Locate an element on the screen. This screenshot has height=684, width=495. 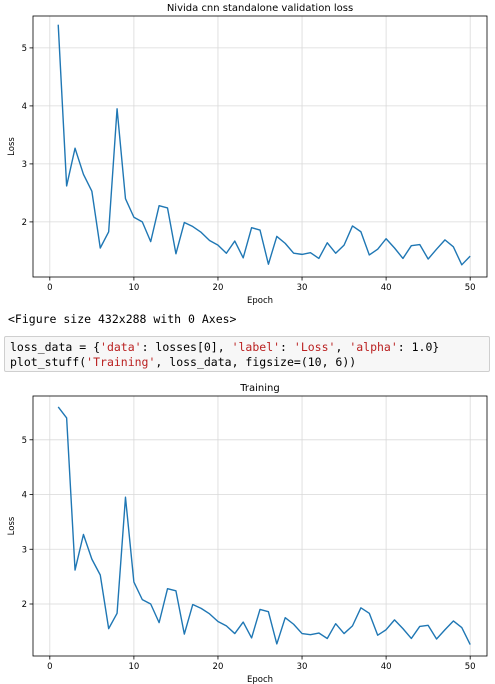
code-token: 'label' is located at coordinates (256, 347).